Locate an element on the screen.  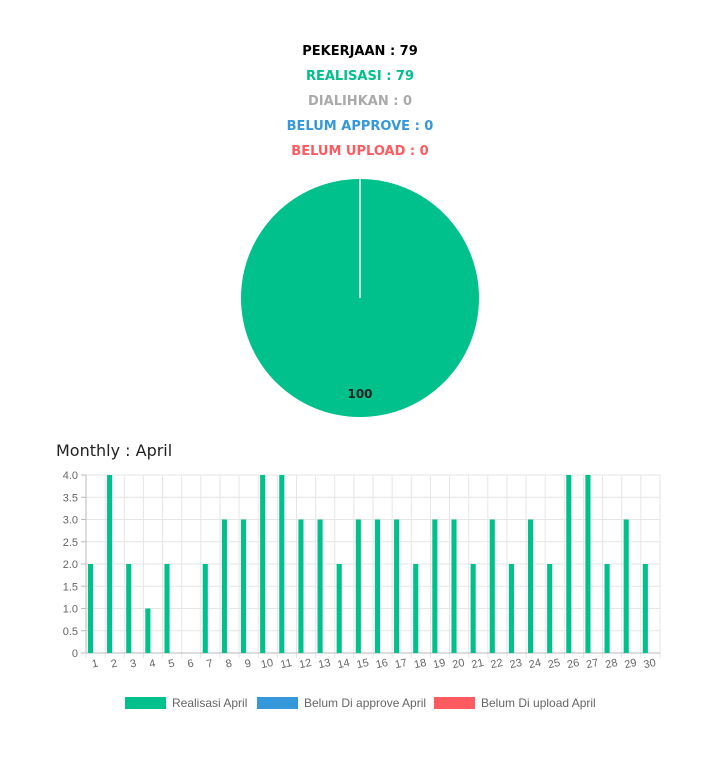
x-tick-label: 12 is located at coordinates (305, 664).